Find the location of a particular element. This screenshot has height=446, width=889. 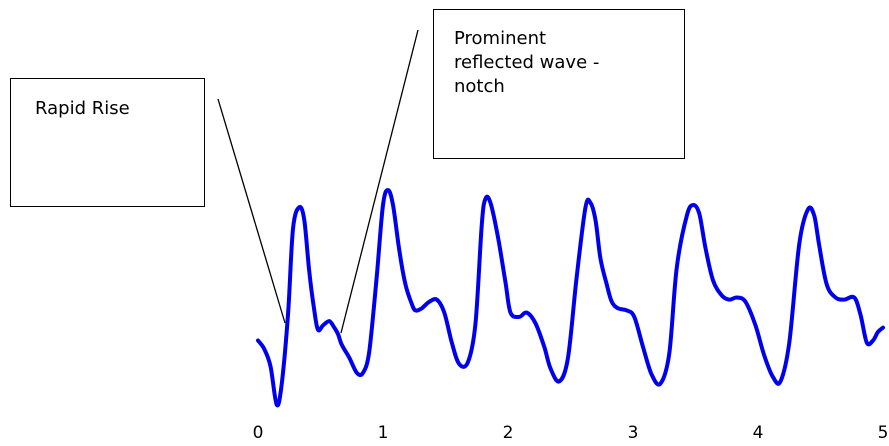

x-tick-label: 1 is located at coordinates (383, 432).